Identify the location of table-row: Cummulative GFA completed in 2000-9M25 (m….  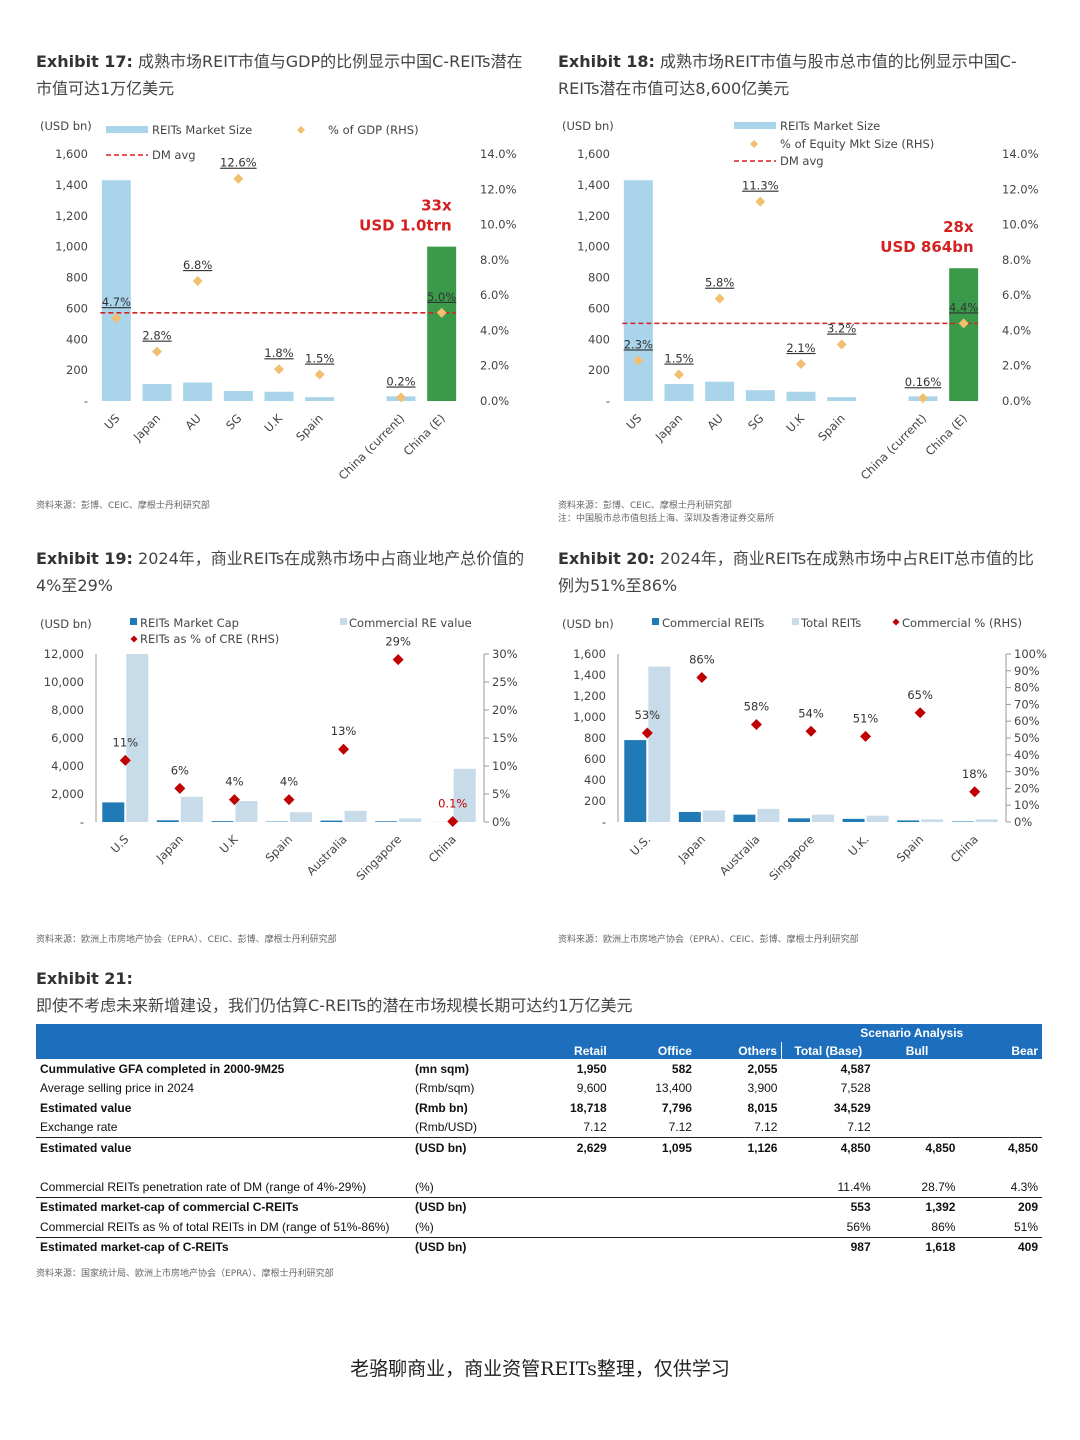
(539, 1069).